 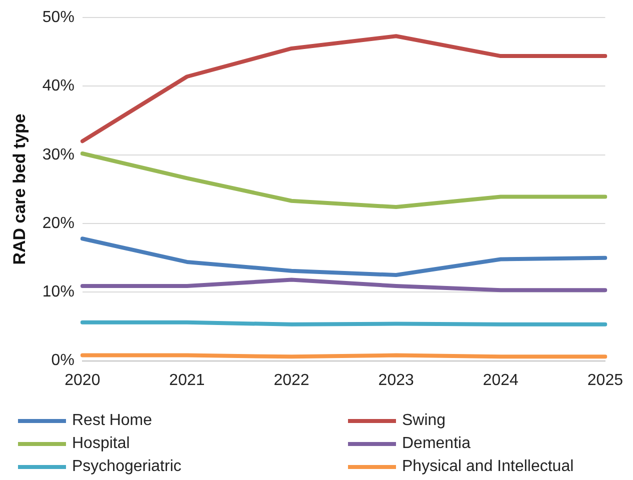 I want to click on x-tick-label: 2022, so click(x=292, y=380).